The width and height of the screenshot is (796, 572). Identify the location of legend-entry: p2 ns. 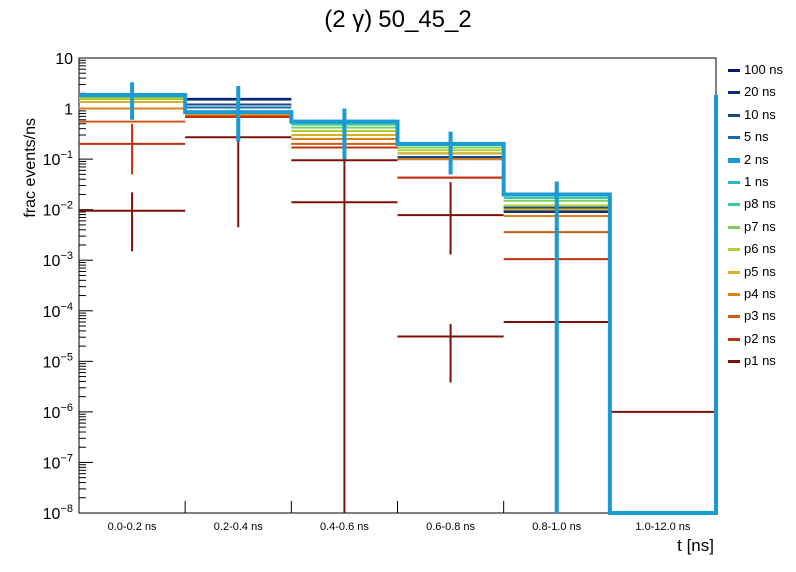
(762, 339).